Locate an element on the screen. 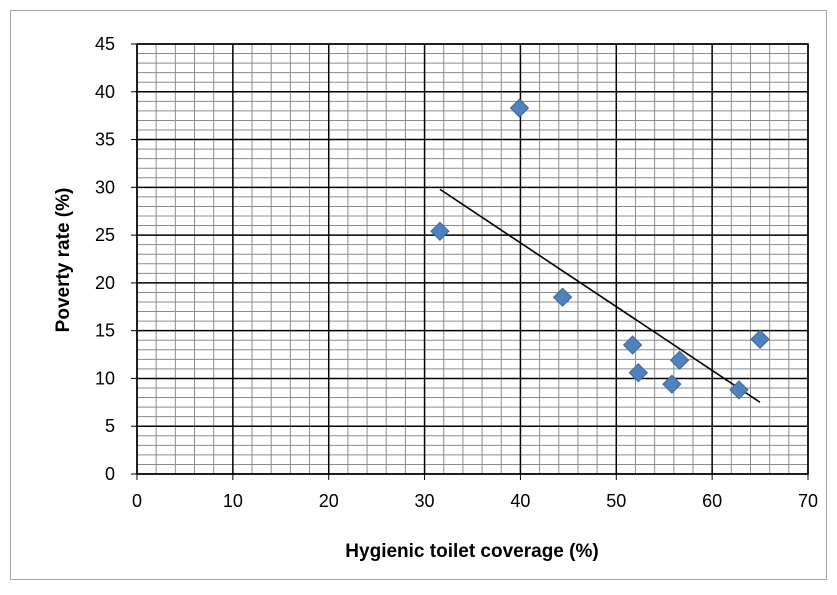 The height and width of the screenshot is (595, 837). x-tick-label: 10 is located at coordinates (233, 501).